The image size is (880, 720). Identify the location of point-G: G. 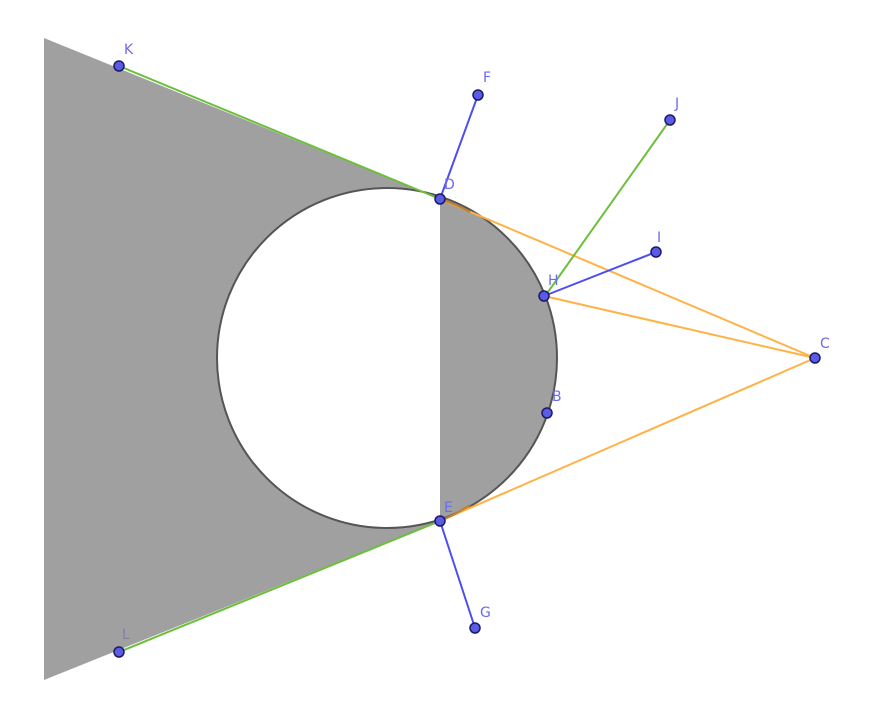
(480, 619).